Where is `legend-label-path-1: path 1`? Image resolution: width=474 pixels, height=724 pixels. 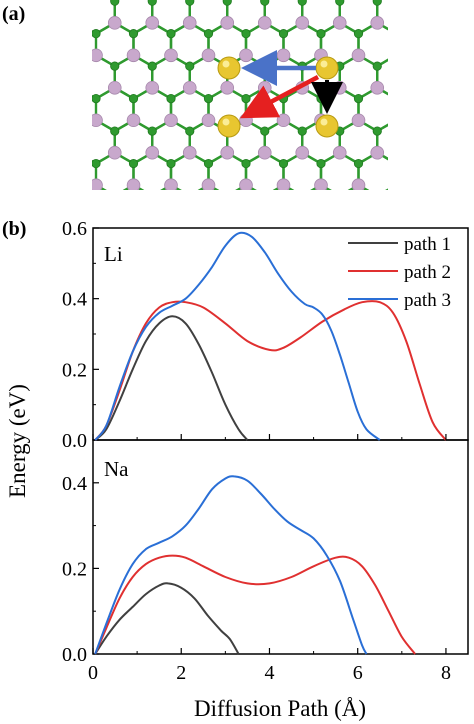 legend-label-path-1: path 1 is located at coordinates (427, 244).